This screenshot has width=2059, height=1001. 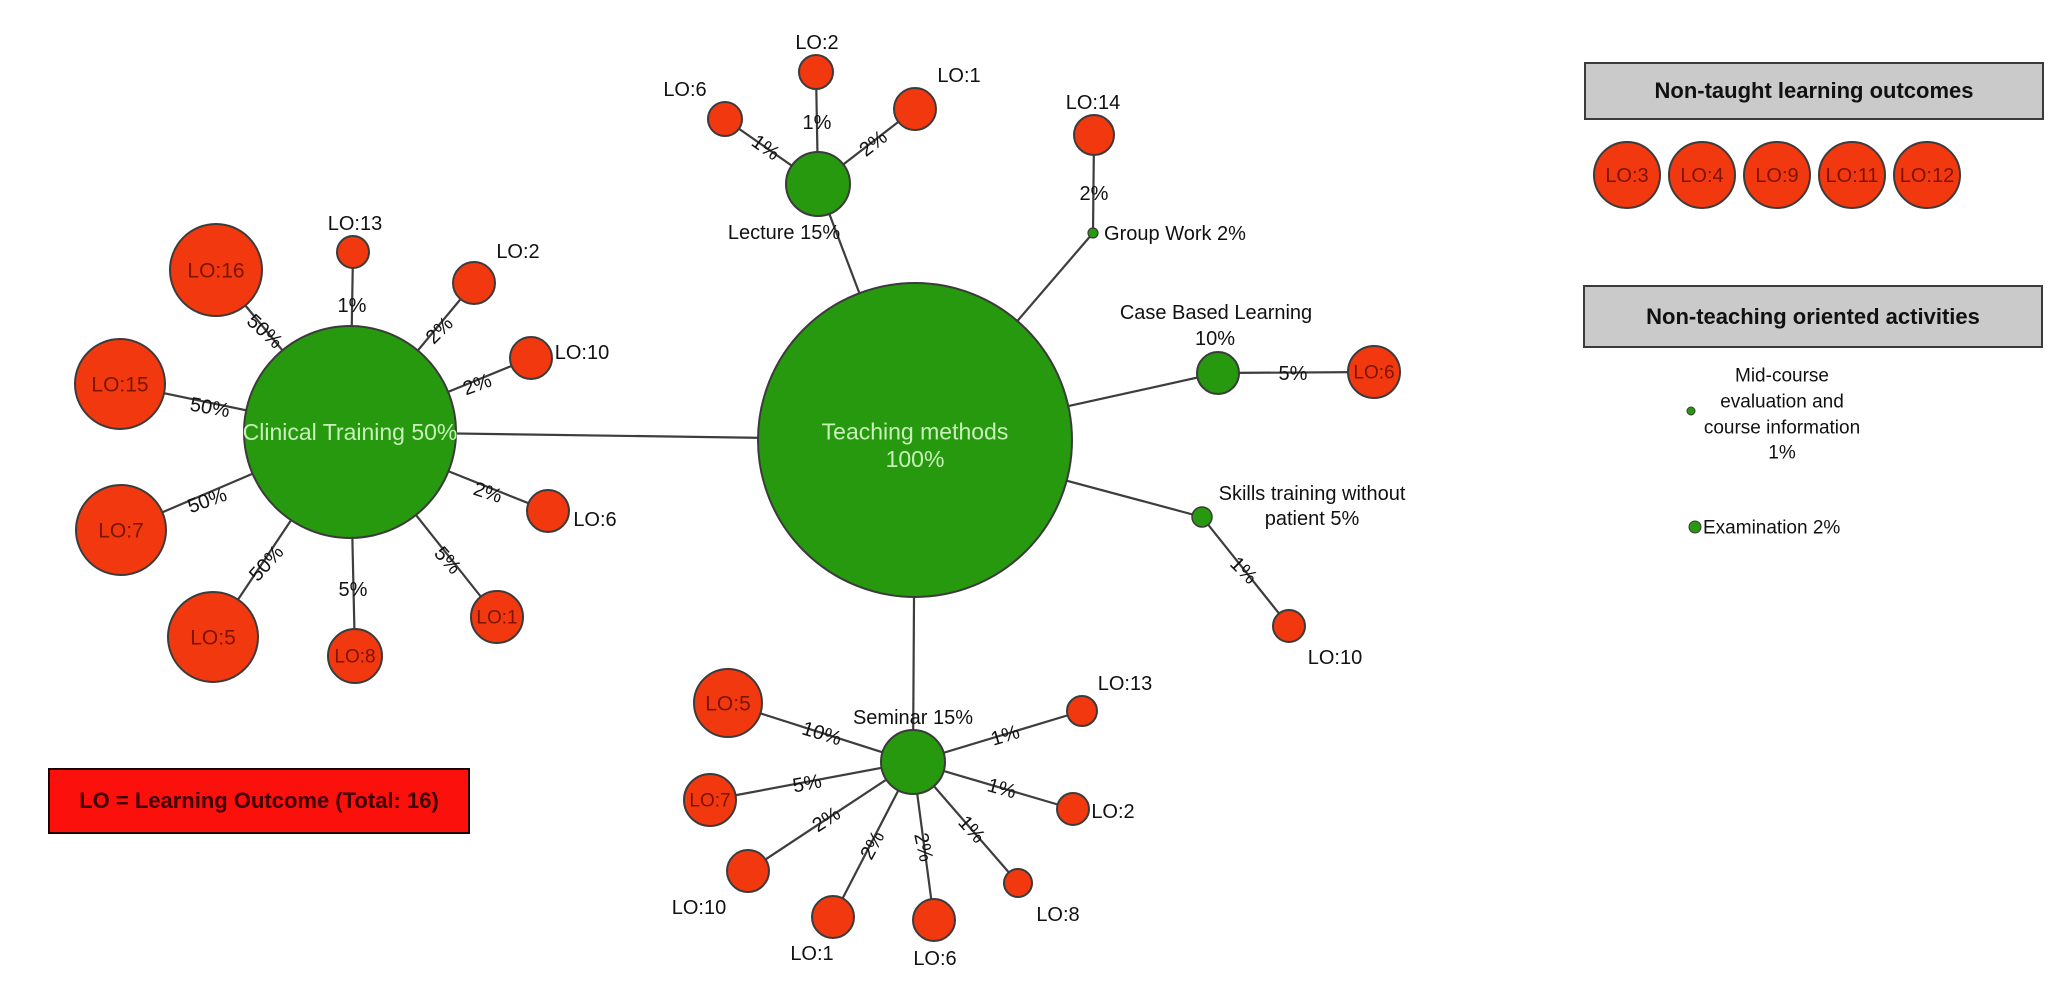 I want to click on label-evaluation-and-23: evaluation and, so click(x=1782, y=402).